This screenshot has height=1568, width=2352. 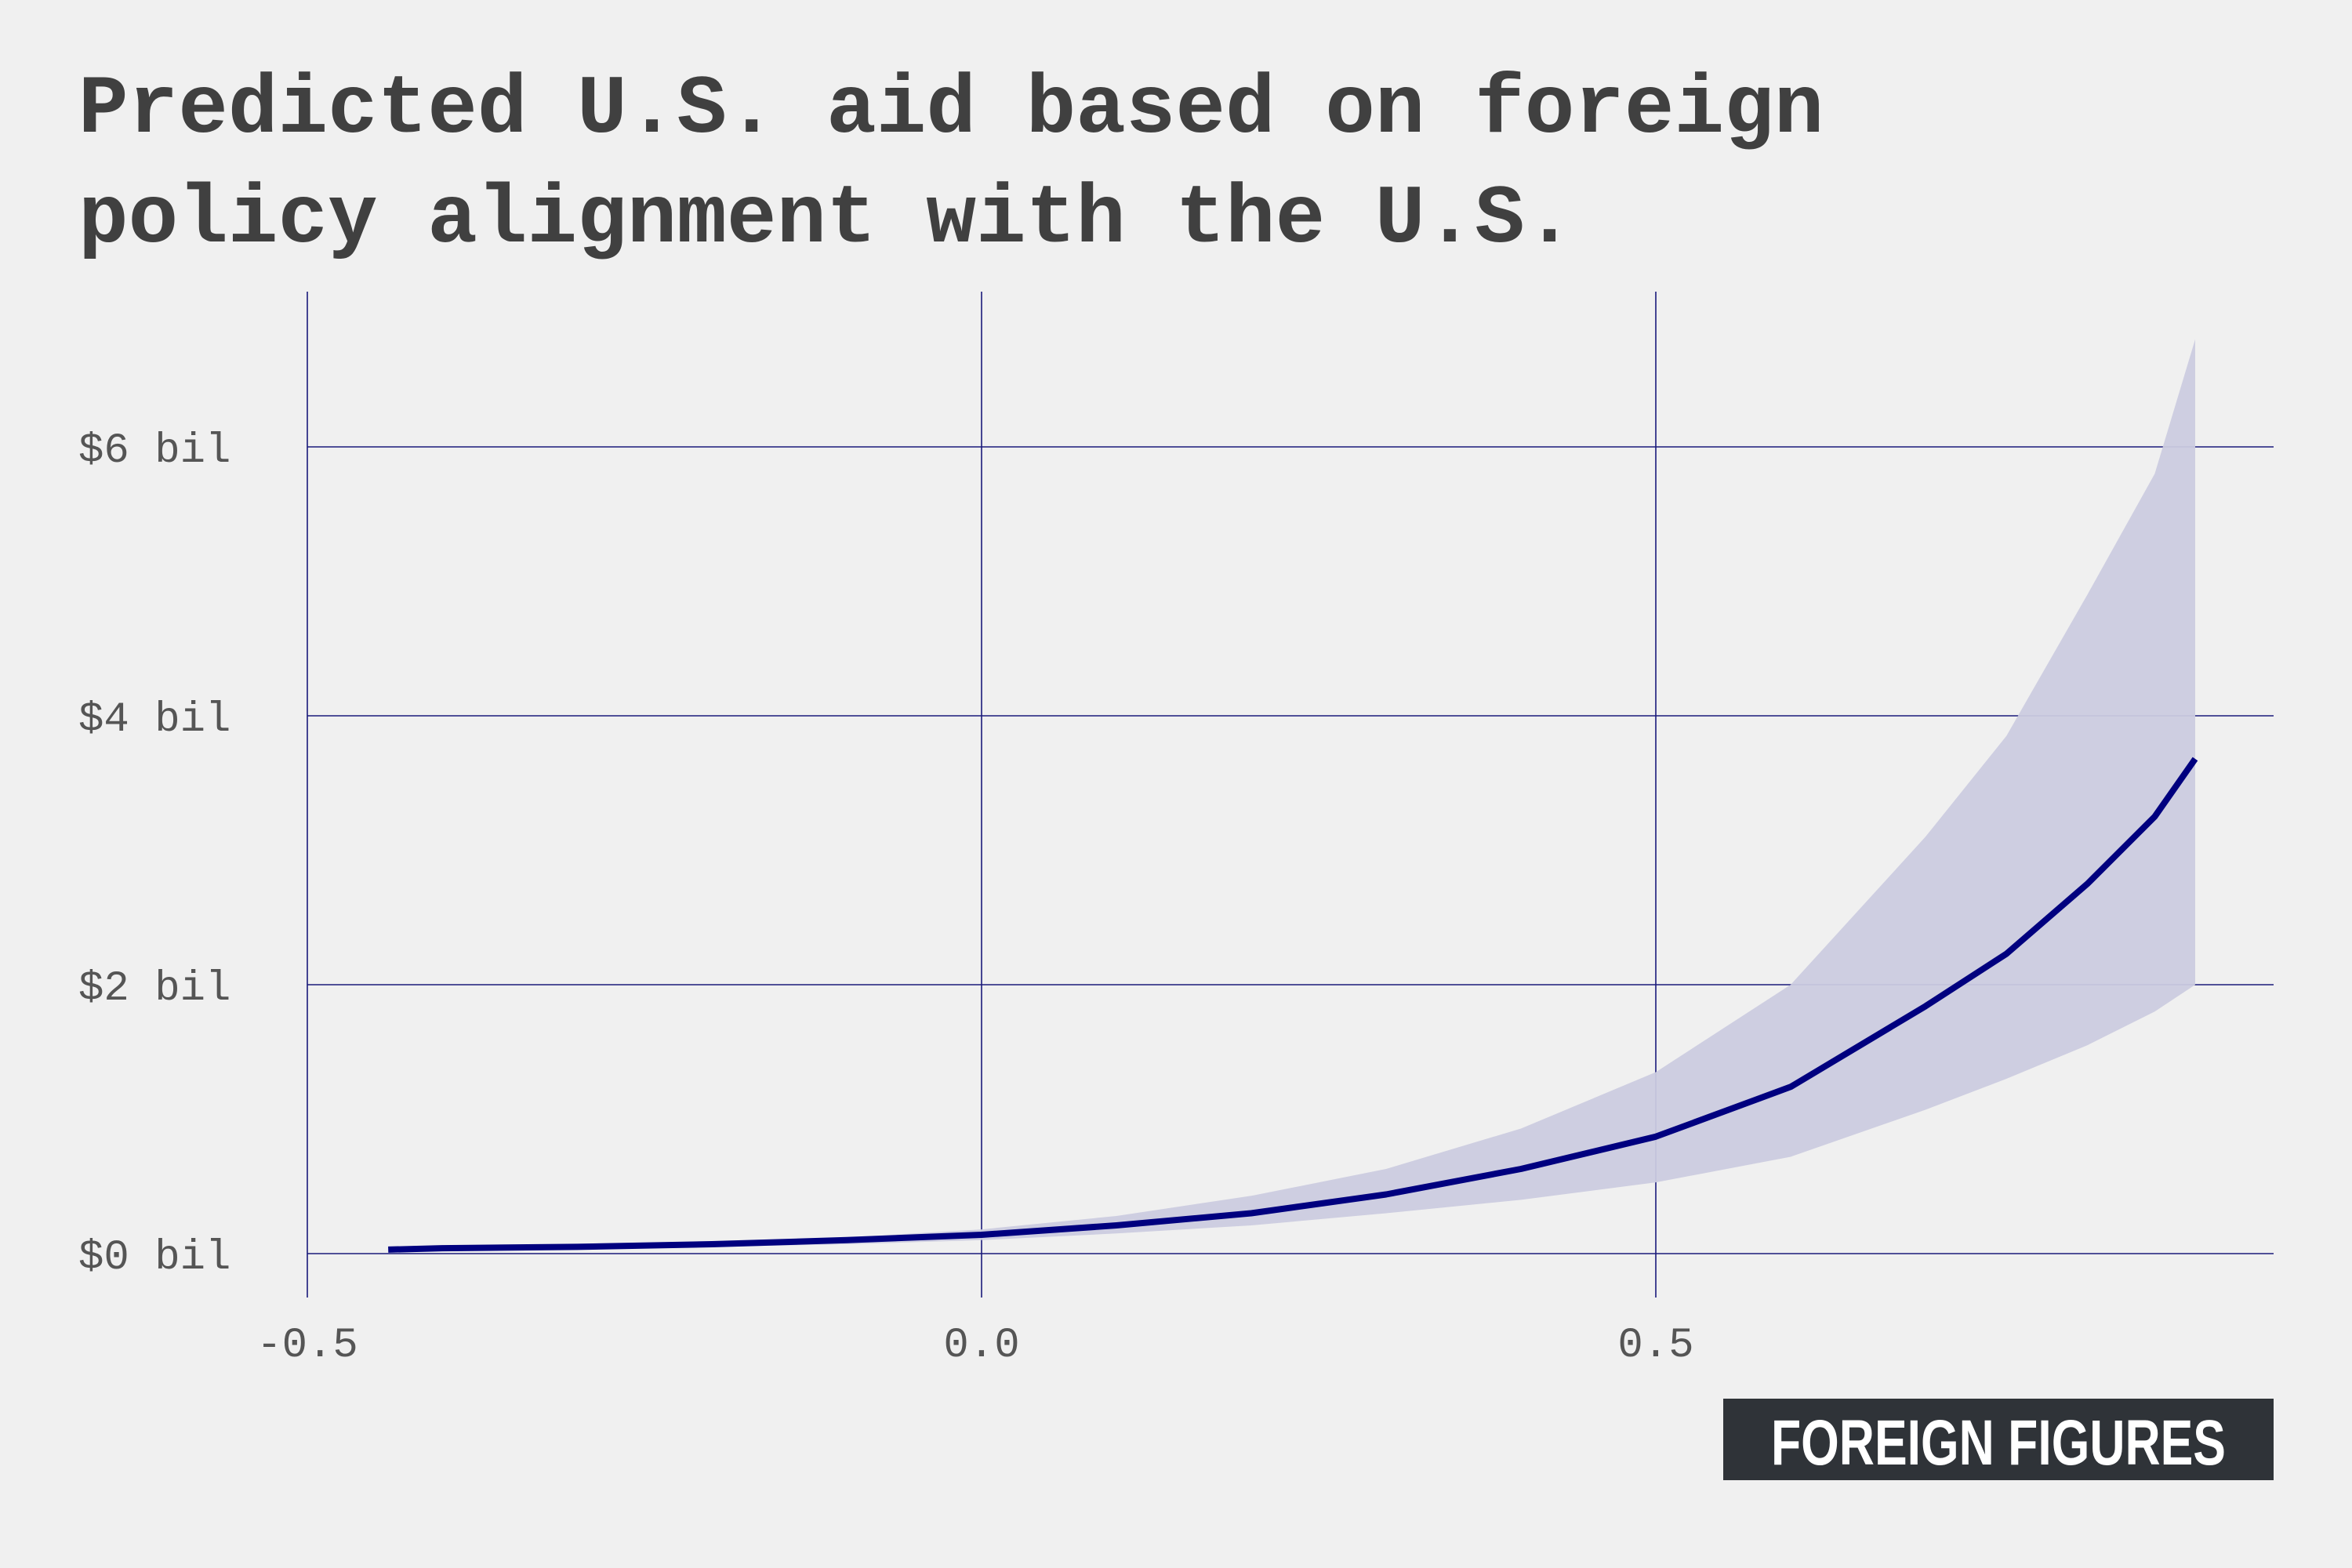 I want to click on x-tick-label-0: -0.5, so click(x=307, y=1346).